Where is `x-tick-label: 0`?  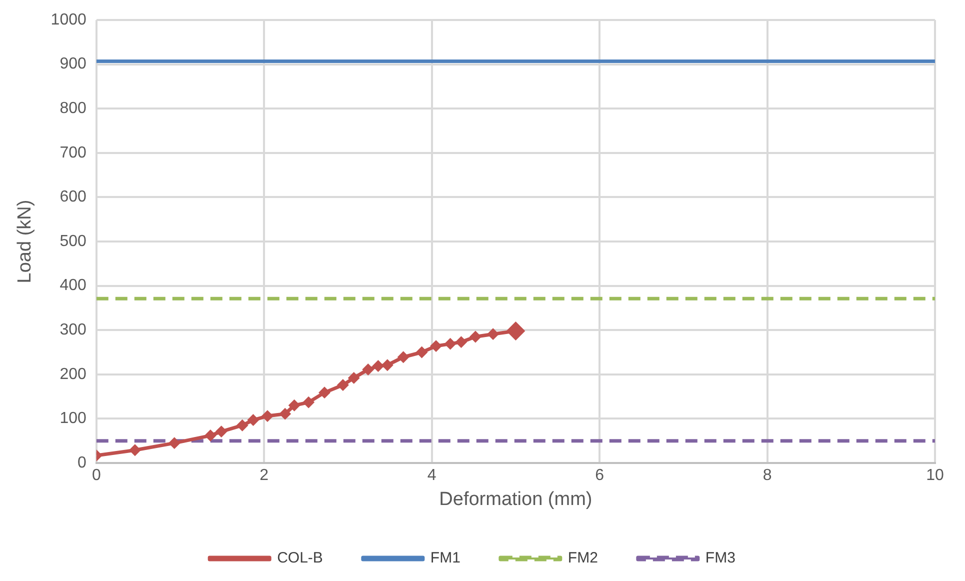
x-tick-label: 0 is located at coordinates (96, 475).